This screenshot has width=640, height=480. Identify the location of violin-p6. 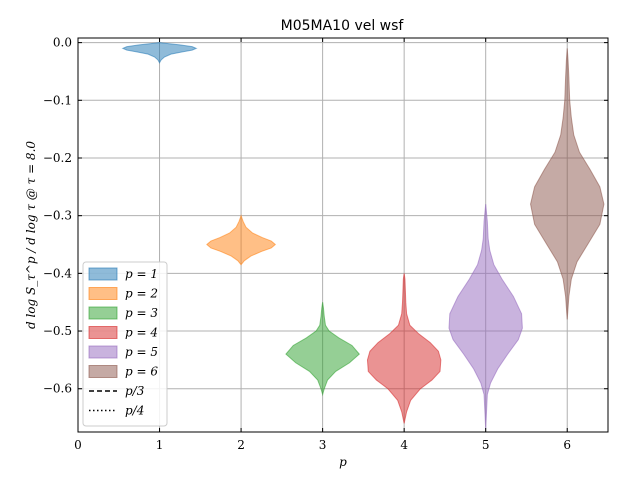
(567, 184).